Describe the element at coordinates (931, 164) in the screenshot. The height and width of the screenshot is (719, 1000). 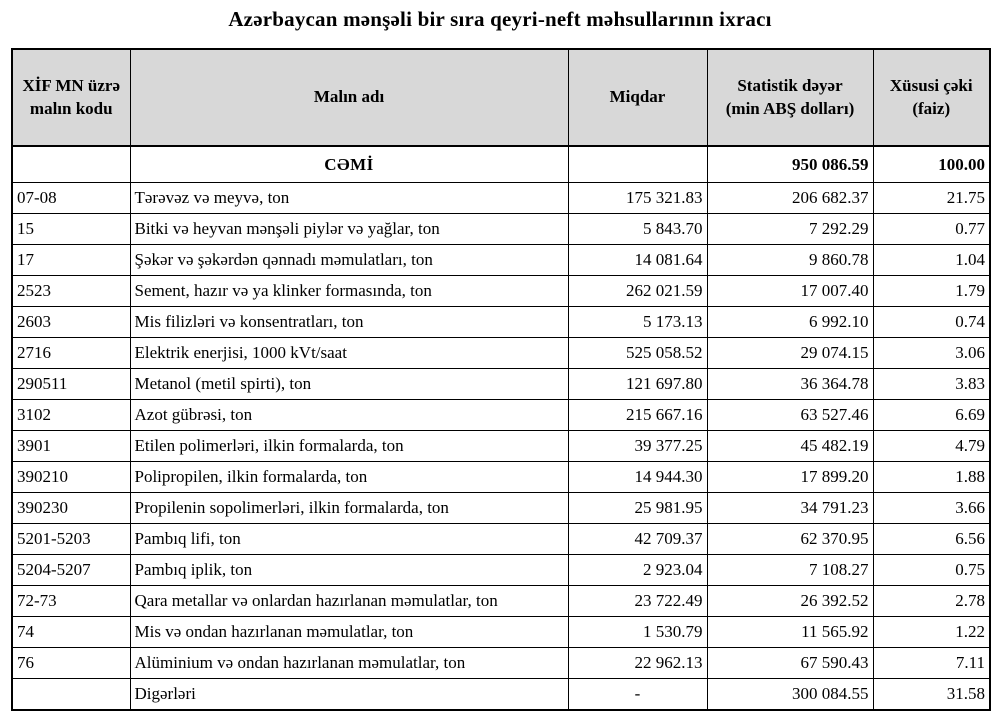
I see `total-share-cell: 100.00` at that location.